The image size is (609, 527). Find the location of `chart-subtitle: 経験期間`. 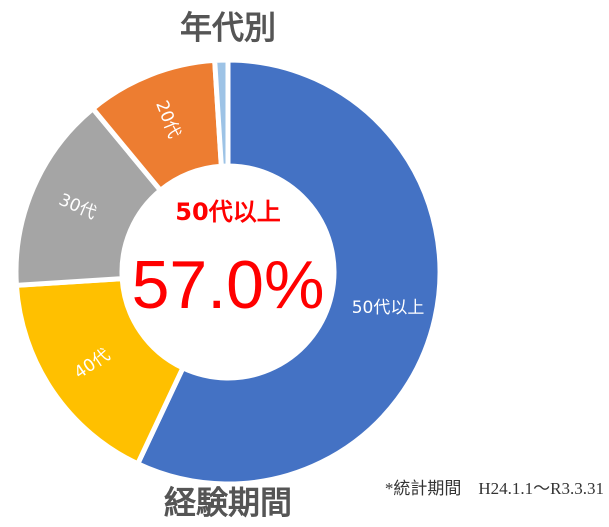

chart-subtitle: 経験期間 is located at coordinates (228, 503).